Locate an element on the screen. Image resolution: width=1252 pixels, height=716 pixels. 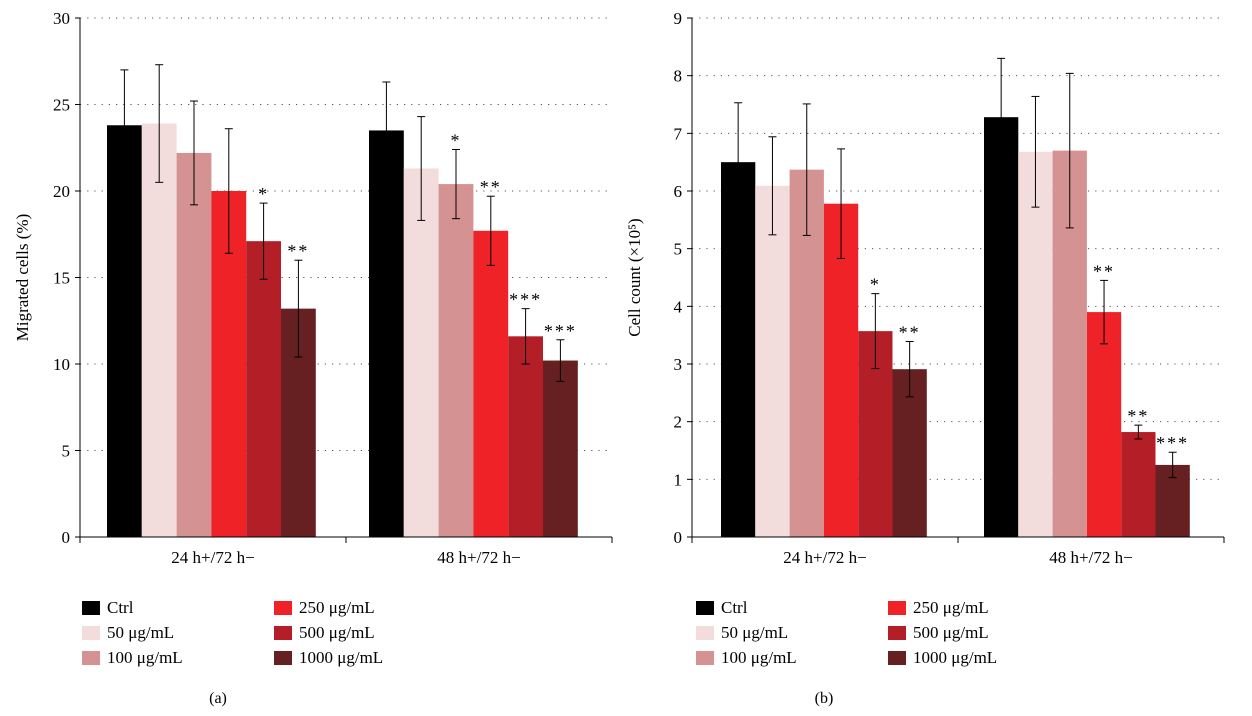
bar-b-g0-s1 is located at coordinates (772, 361).